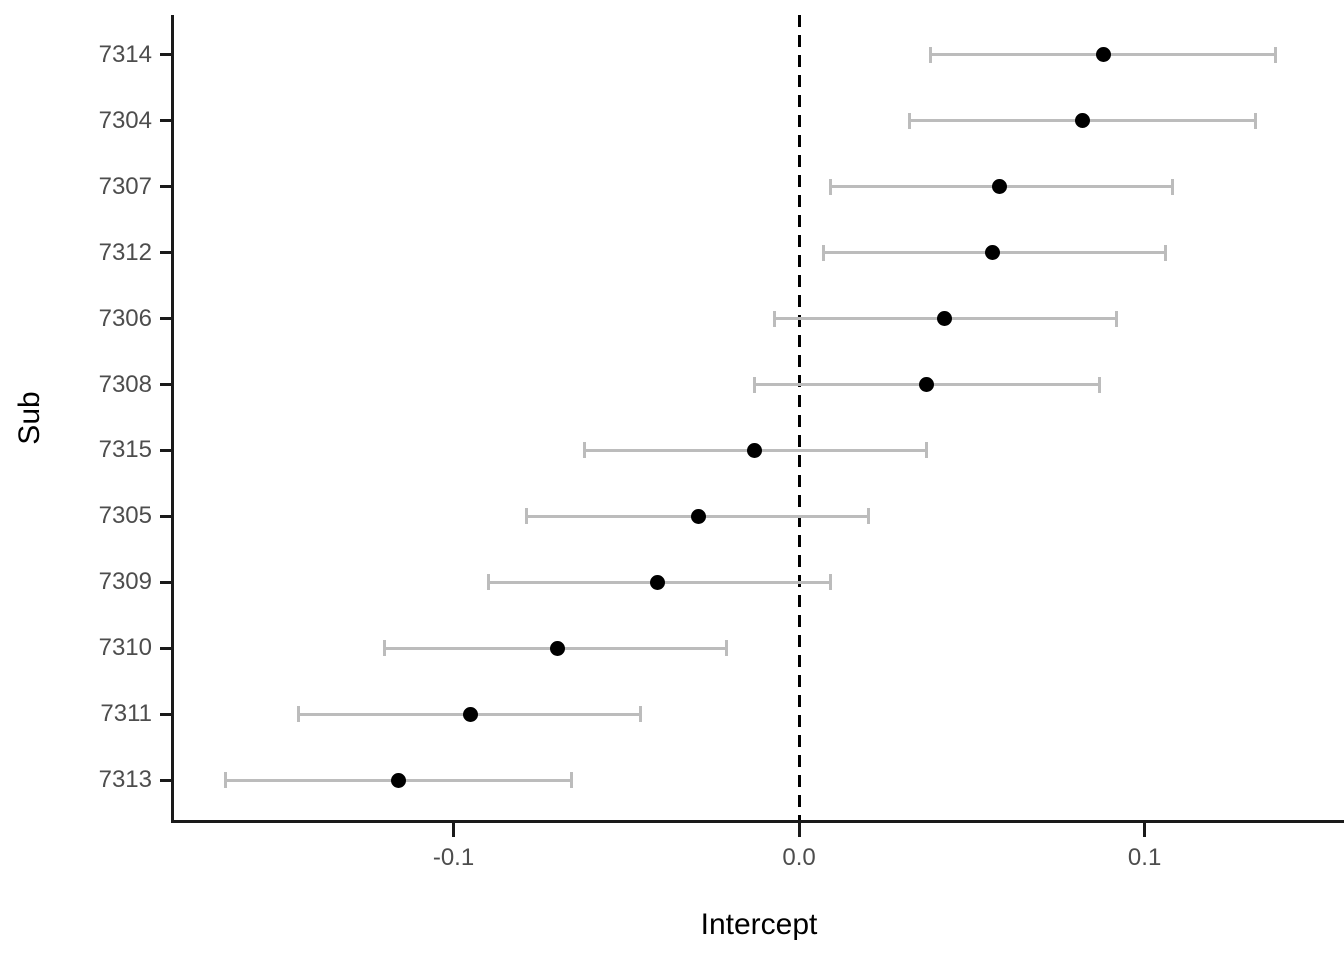 This screenshot has height=960, width=1344. Describe the element at coordinates (125, 450) in the screenshot. I see `y-tick-label: 7315` at that location.